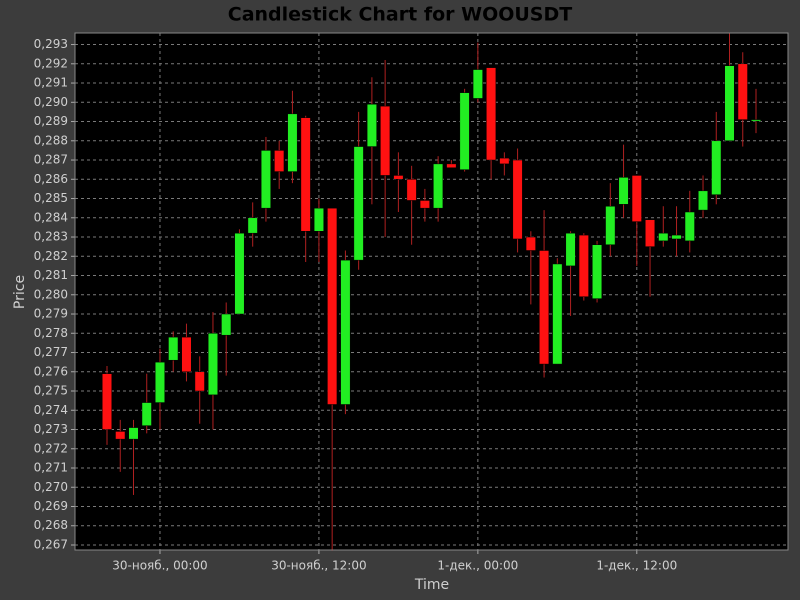 The image size is (800, 600). What do you see at coordinates (51, 429) in the screenshot?
I see `y-tick-label: 0,273` at bounding box center [51, 429].